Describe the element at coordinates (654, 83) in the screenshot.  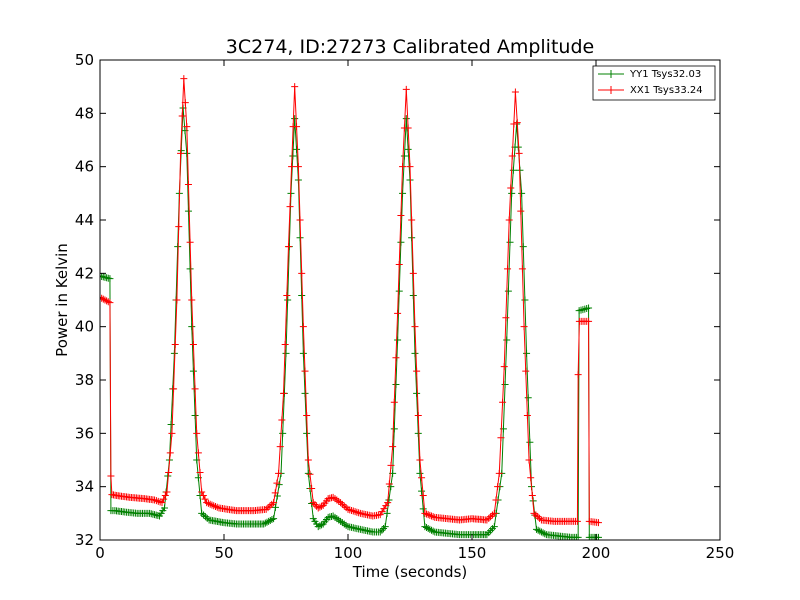
I see `legend-box` at that location.